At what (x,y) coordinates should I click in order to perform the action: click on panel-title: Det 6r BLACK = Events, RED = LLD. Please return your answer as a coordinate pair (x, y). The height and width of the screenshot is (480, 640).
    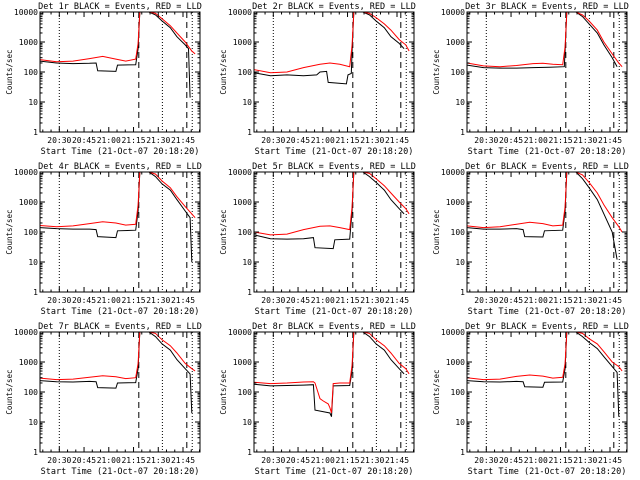
    Looking at the image, I should click on (547, 167).